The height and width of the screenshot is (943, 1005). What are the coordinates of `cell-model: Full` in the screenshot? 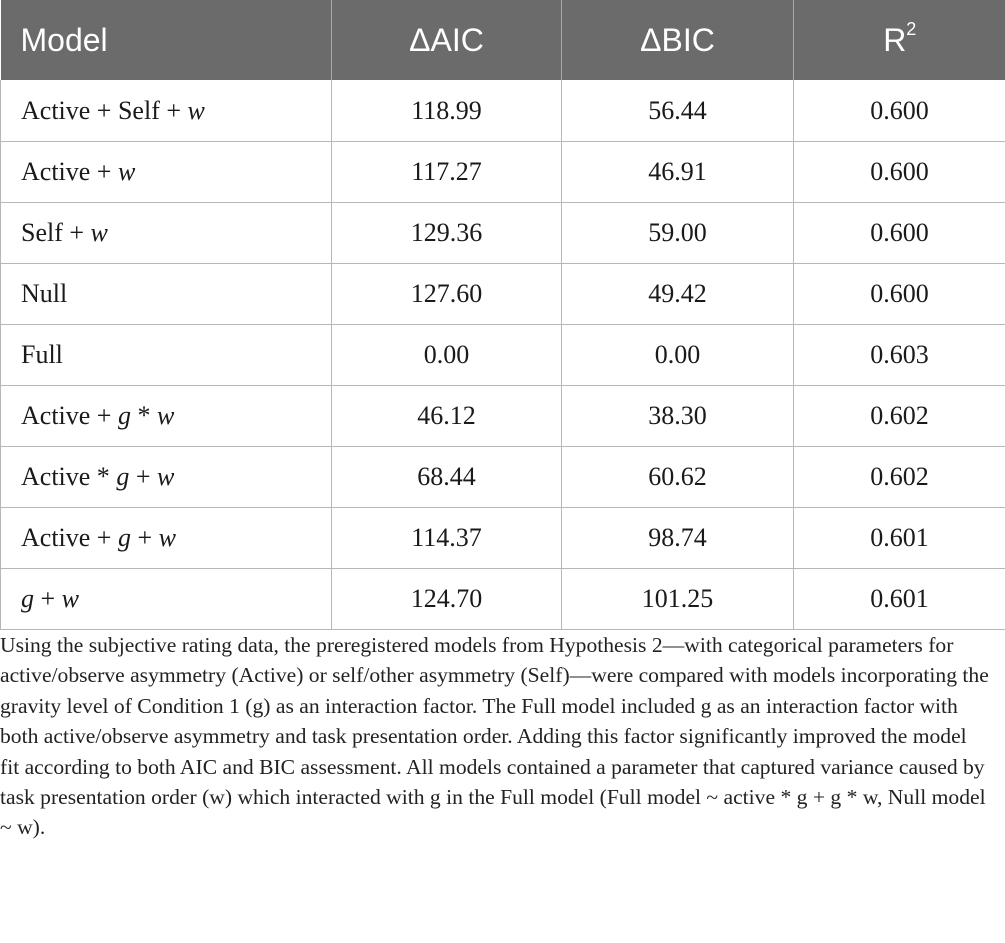 It's located at (166, 355).